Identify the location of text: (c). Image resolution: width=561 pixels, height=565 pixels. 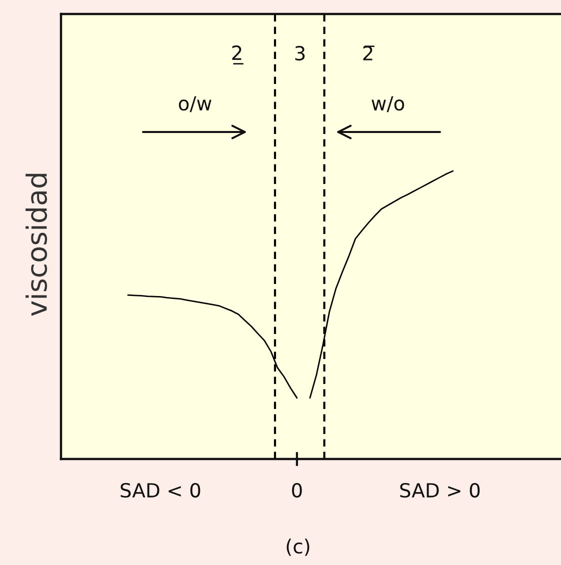
(298, 547).